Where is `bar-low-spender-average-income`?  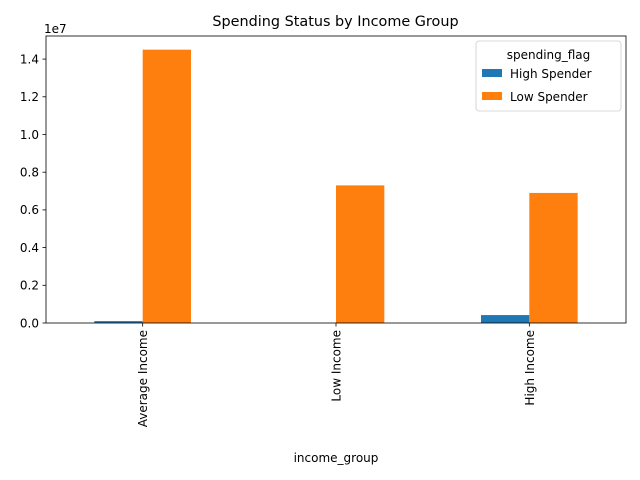
bar-low-spender-average-income is located at coordinates (166, 186).